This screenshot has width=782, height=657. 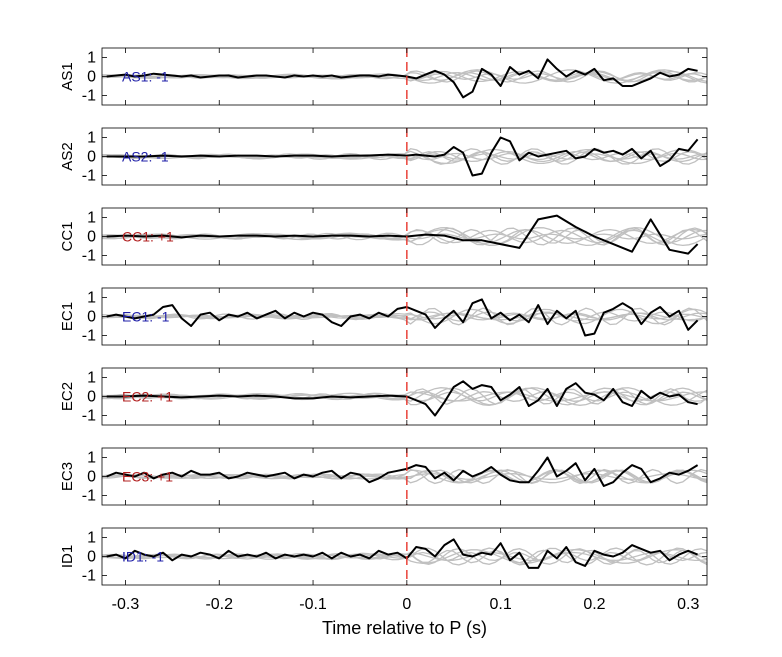 I want to click on x-tick-label: 0.1, so click(x=501, y=604).